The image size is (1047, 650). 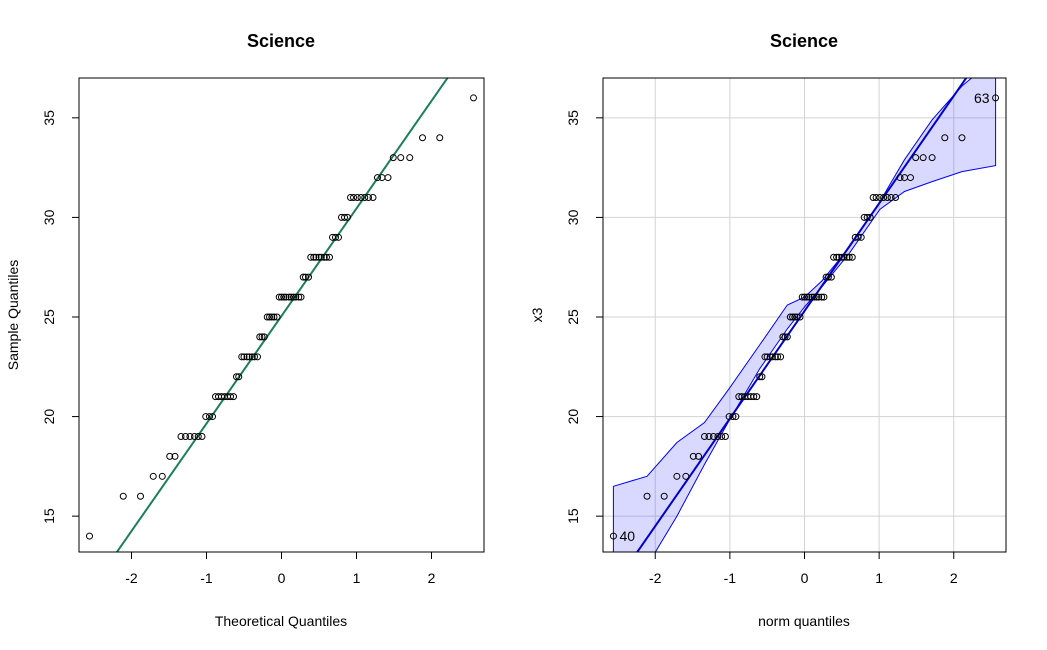 I want to click on right-chart-title: Science, so click(x=804, y=41).